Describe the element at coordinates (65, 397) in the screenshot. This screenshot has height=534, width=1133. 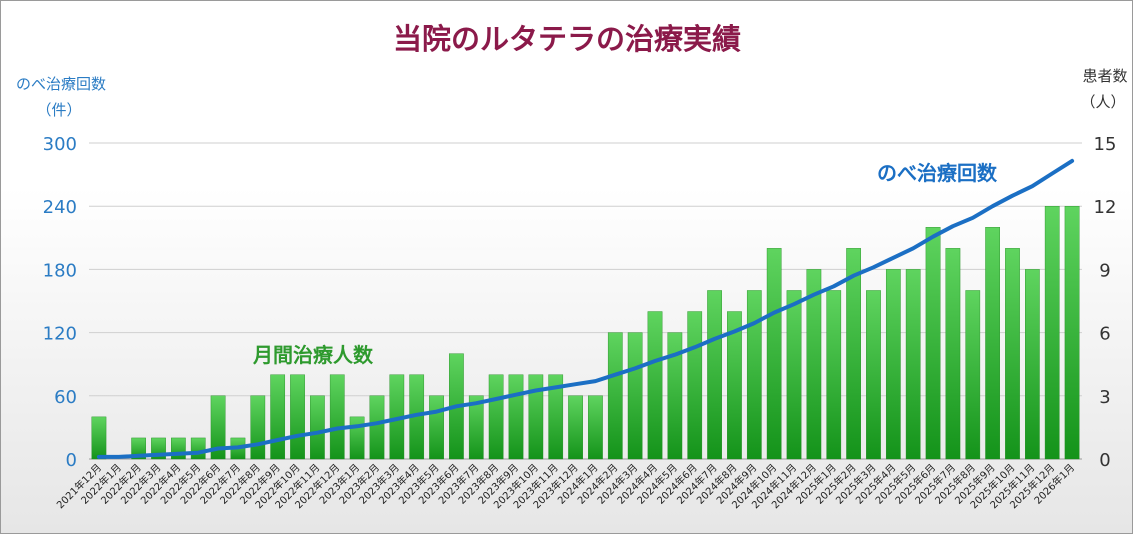
I see `left-tick-label: 60` at that location.